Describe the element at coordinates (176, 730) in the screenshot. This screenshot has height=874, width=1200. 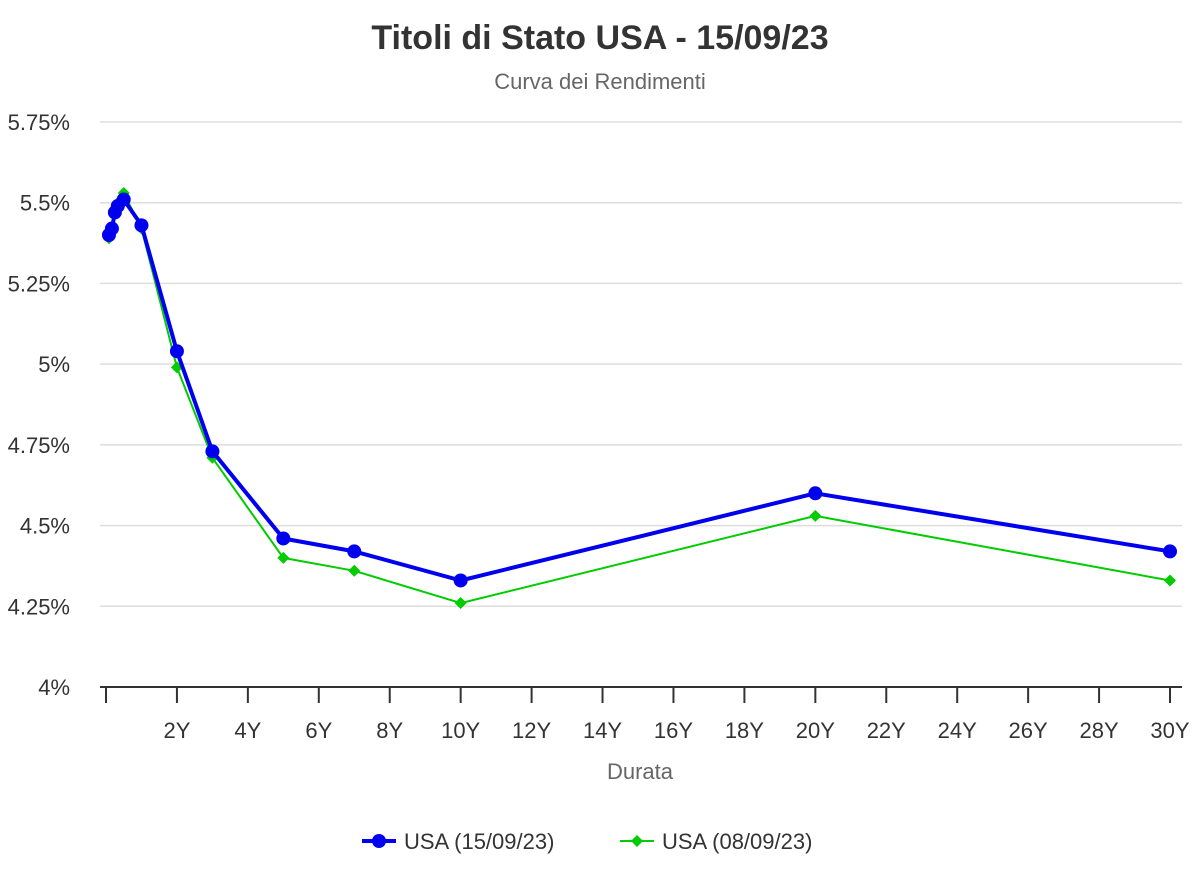
I see `x-tick-label: 2Y` at that location.